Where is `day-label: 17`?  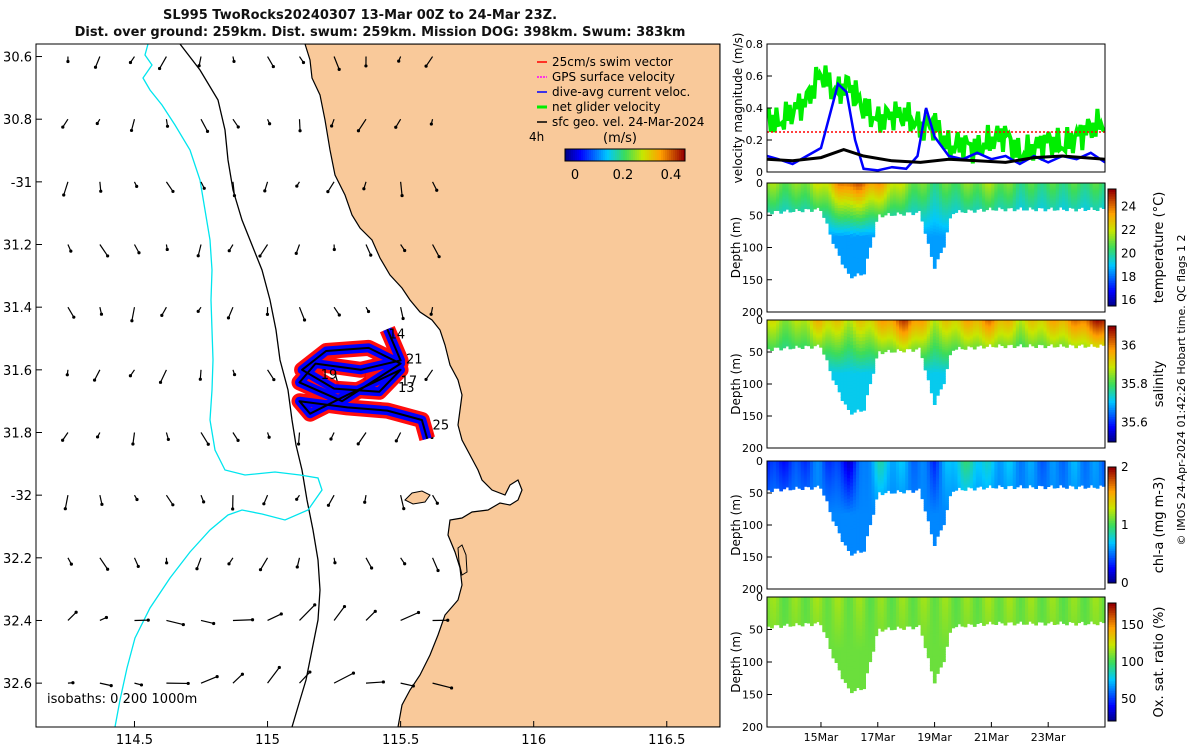 day-label: 17 is located at coordinates (409, 382).